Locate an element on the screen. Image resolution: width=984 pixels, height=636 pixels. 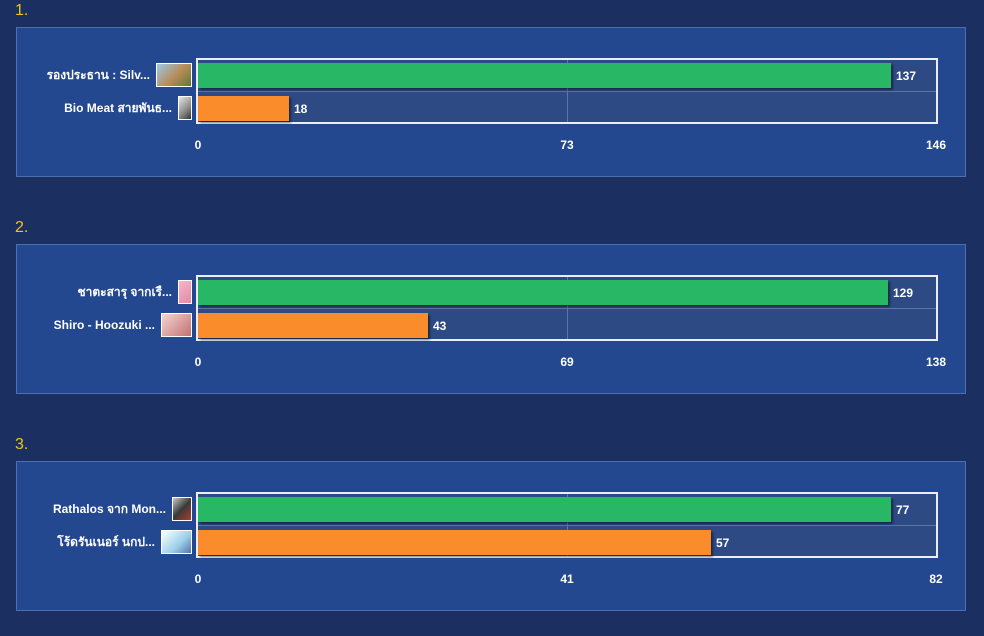
plot-area: 137 18 is located at coordinates (567, 91).